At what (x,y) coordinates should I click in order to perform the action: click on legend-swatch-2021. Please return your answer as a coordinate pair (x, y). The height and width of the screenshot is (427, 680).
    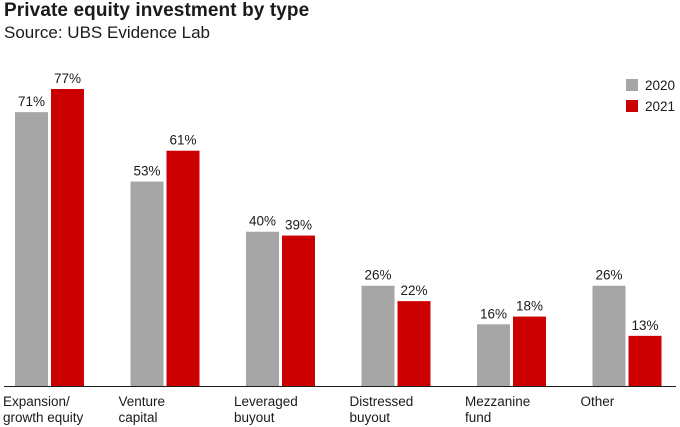
    Looking at the image, I should click on (632, 106).